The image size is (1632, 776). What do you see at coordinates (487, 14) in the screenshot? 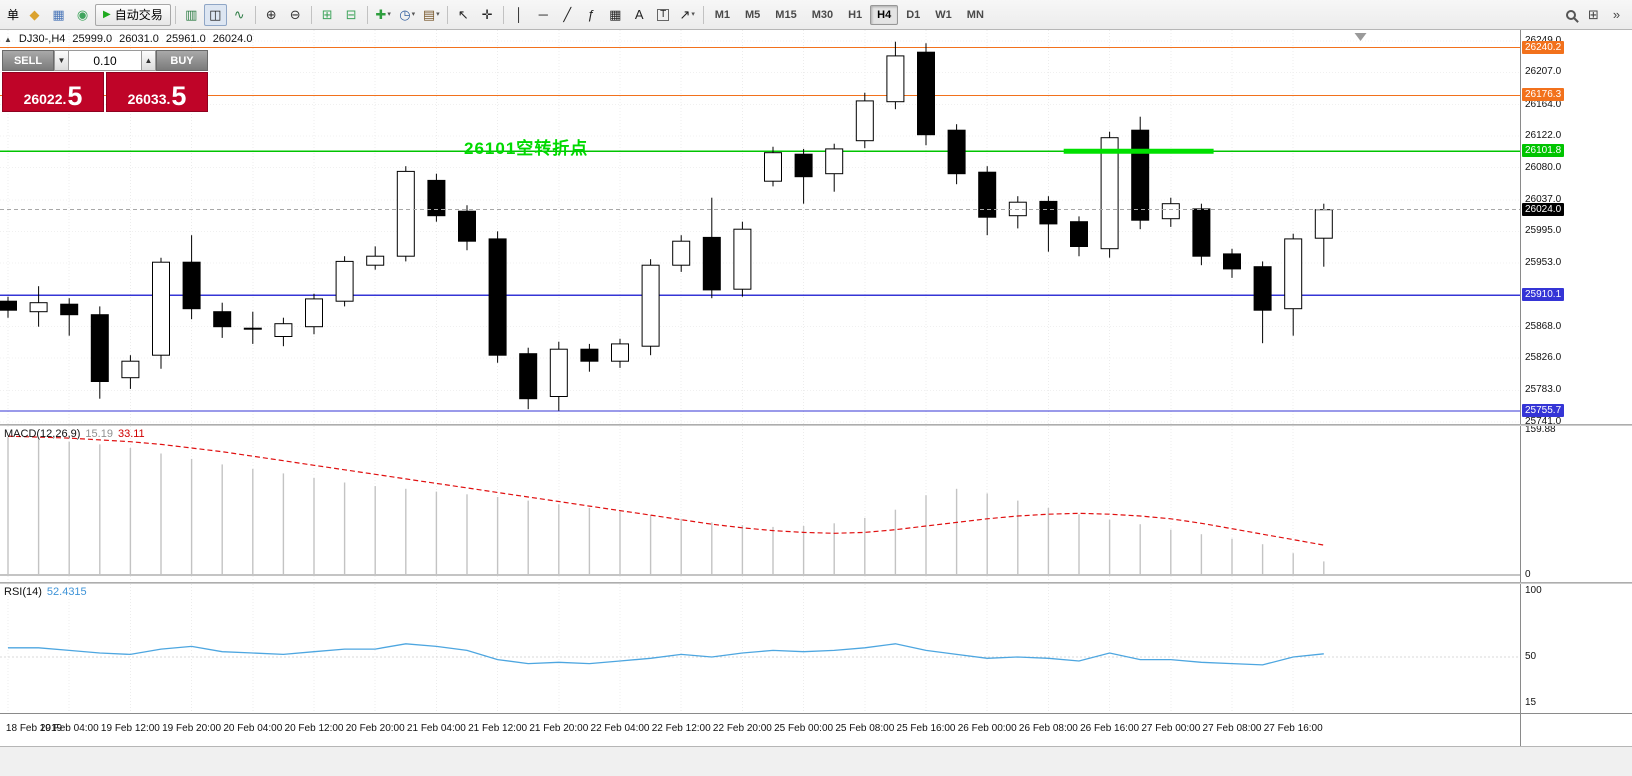
I see `crosshair-icon: ✛` at bounding box center [487, 14].